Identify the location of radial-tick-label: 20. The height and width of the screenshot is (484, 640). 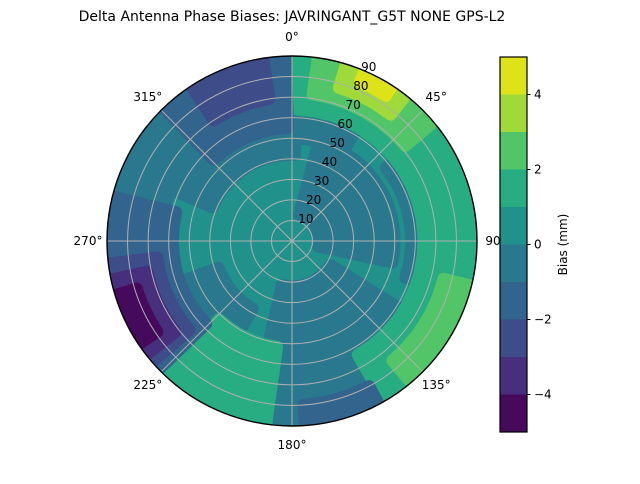
(313, 200).